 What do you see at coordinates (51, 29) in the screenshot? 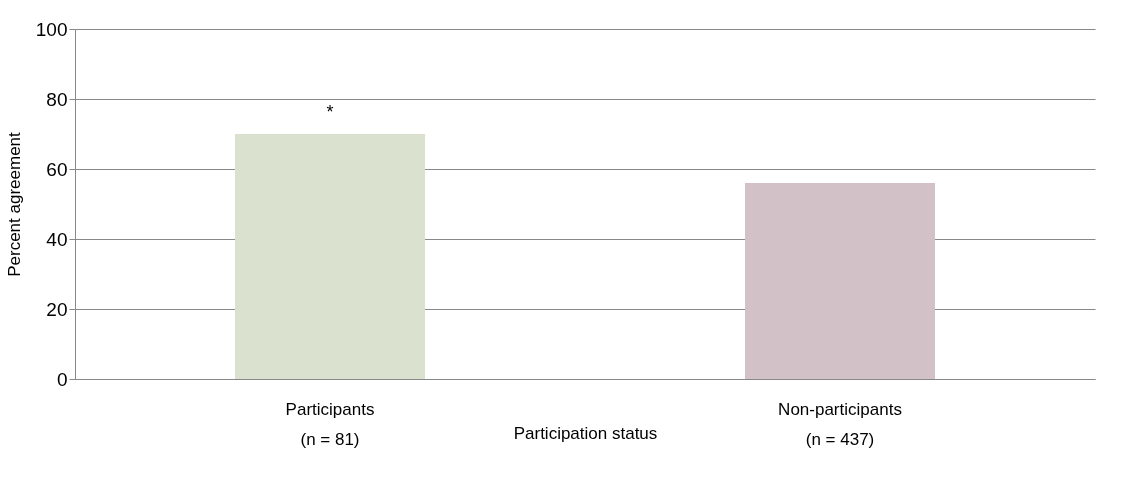
I see `y-tick-label: 100` at bounding box center [51, 29].